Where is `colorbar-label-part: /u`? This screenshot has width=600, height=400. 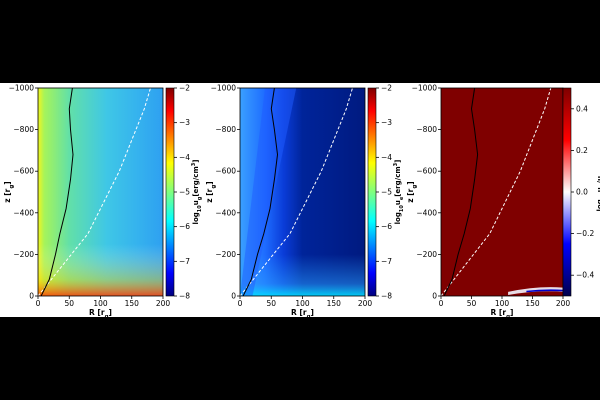 colorbar-label-part: /u is located at coordinates (598, 180).